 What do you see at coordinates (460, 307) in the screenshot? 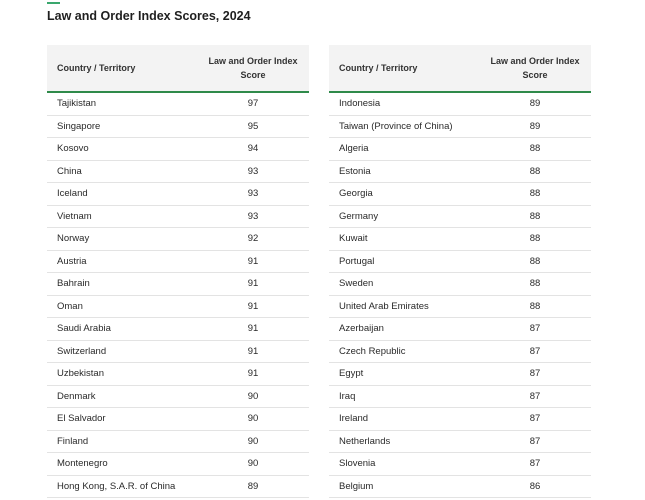
I see `table-row: United Arab Emirates 88` at bounding box center [460, 307].